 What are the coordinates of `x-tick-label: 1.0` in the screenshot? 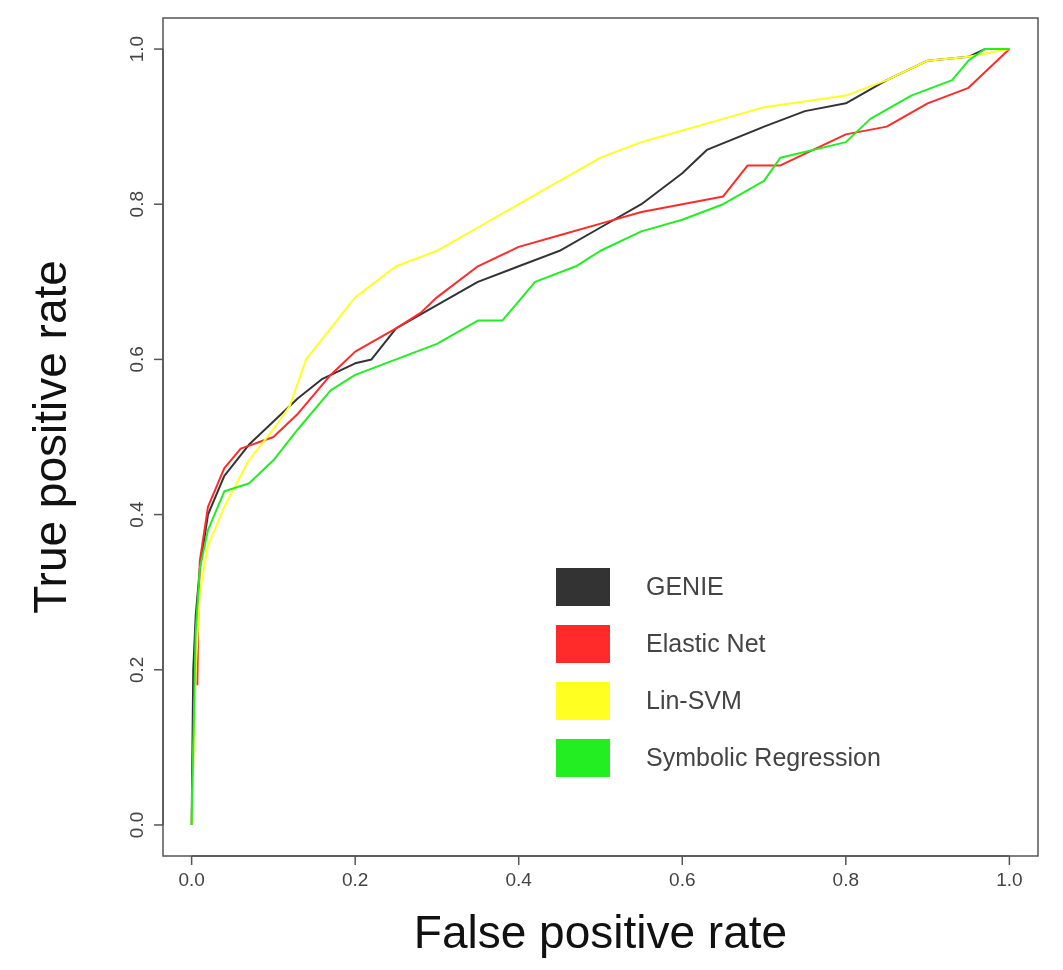 It's located at (1009, 879).